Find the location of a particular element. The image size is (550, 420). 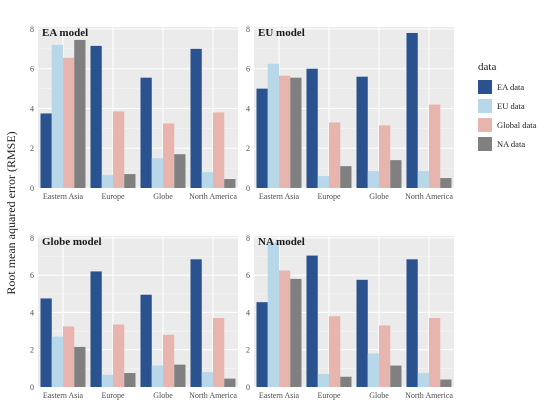

bar-na-model-eastern-asia-ea-data is located at coordinates (262, 344).